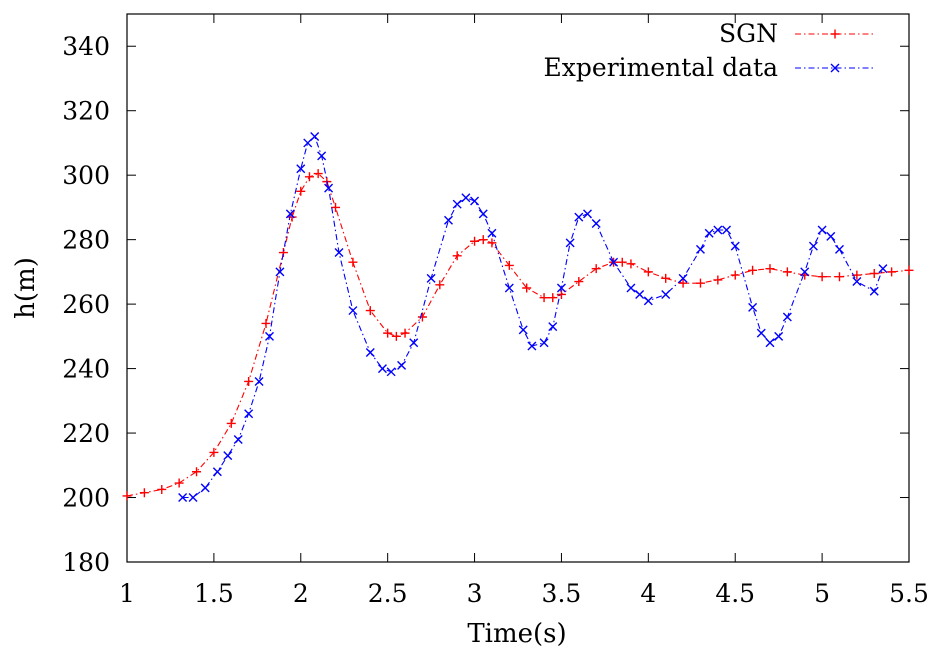 This screenshot has width=931, height=653. Describe the element at coordinates (86, 111) in the screenshot. I see `y-tick-label: 320` at that location.